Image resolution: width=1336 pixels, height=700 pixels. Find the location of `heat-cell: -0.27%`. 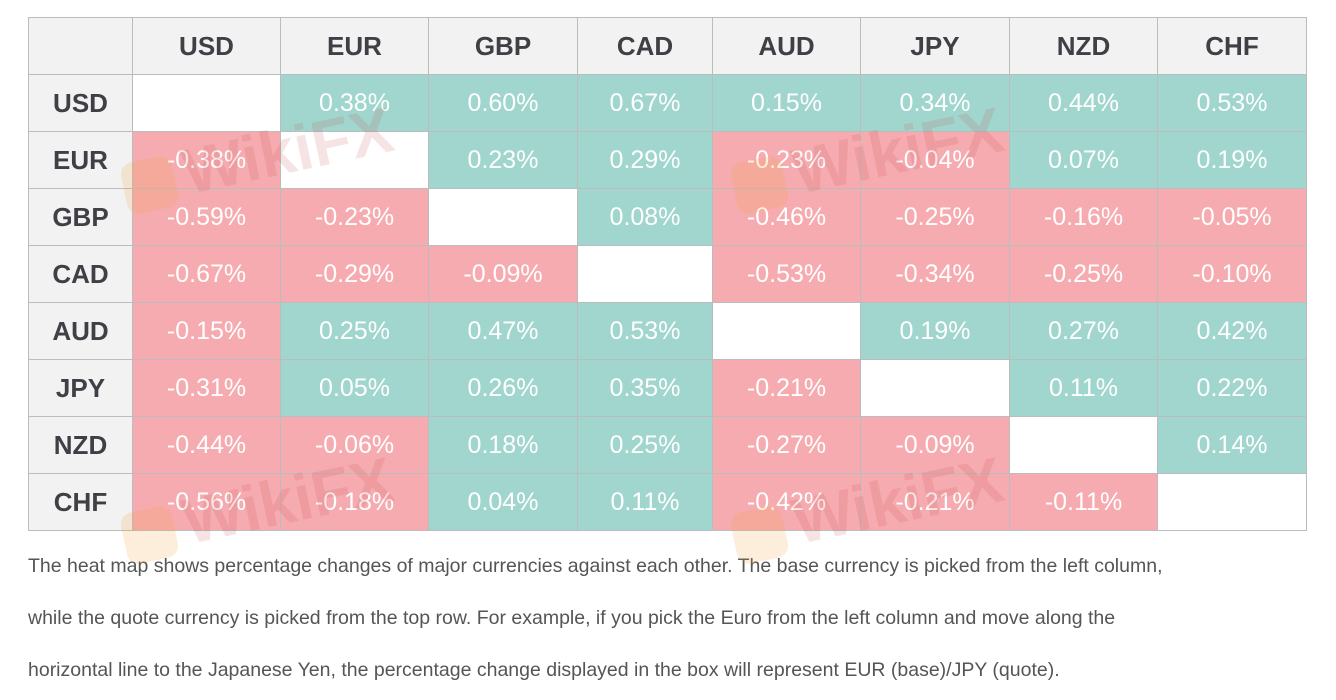

heat-cell: -0.27% is located at coordinates (786, 445).